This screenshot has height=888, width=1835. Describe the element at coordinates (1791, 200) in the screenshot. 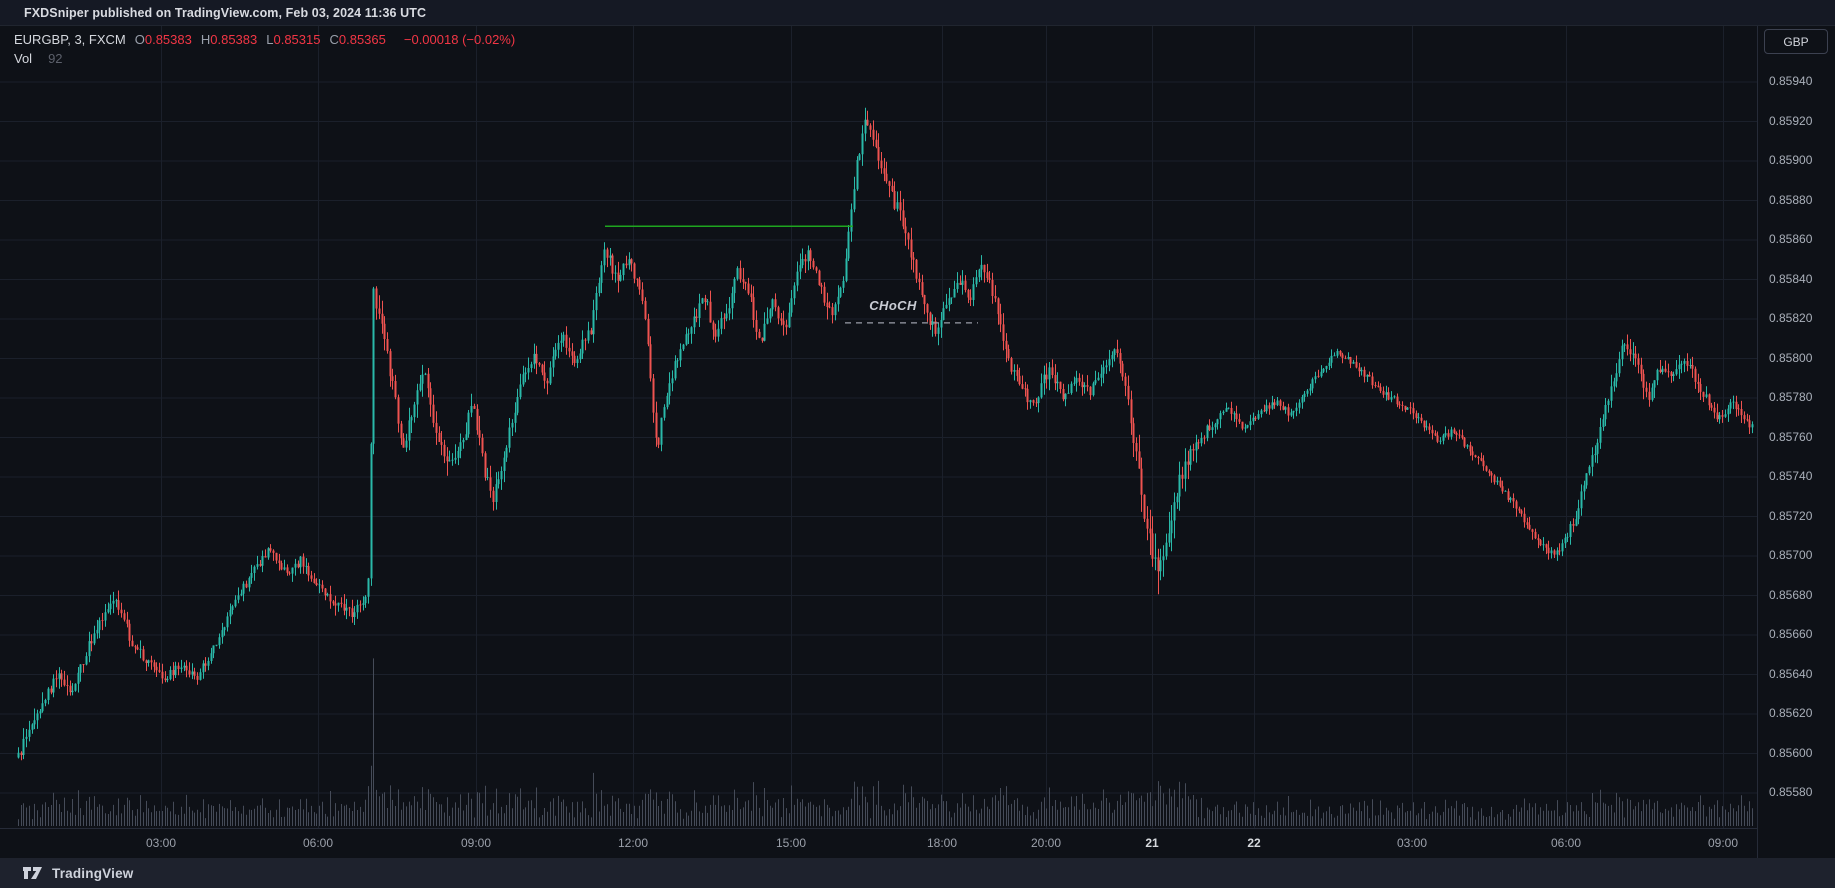

I see `price-tick-label: 0.85880` at that location.